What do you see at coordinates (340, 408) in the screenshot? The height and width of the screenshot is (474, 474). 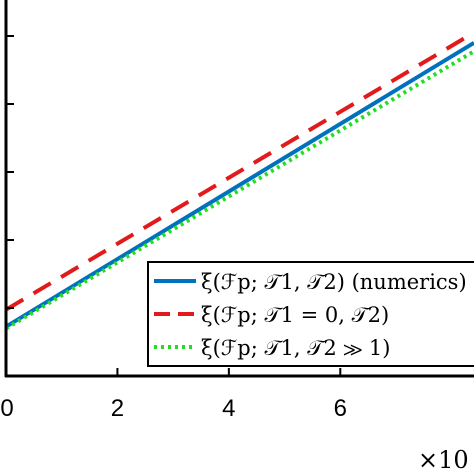 I see `x-tick-label: 6` at bounding box center [340, 408].